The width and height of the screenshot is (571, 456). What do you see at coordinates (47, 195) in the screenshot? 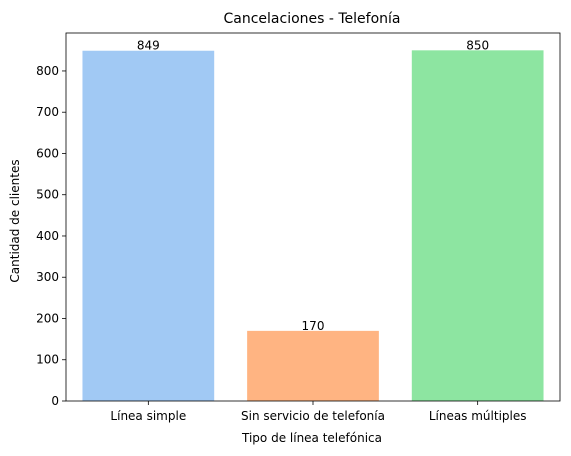
I see `y-tick-label: 500` at bounding box center [47, 195].